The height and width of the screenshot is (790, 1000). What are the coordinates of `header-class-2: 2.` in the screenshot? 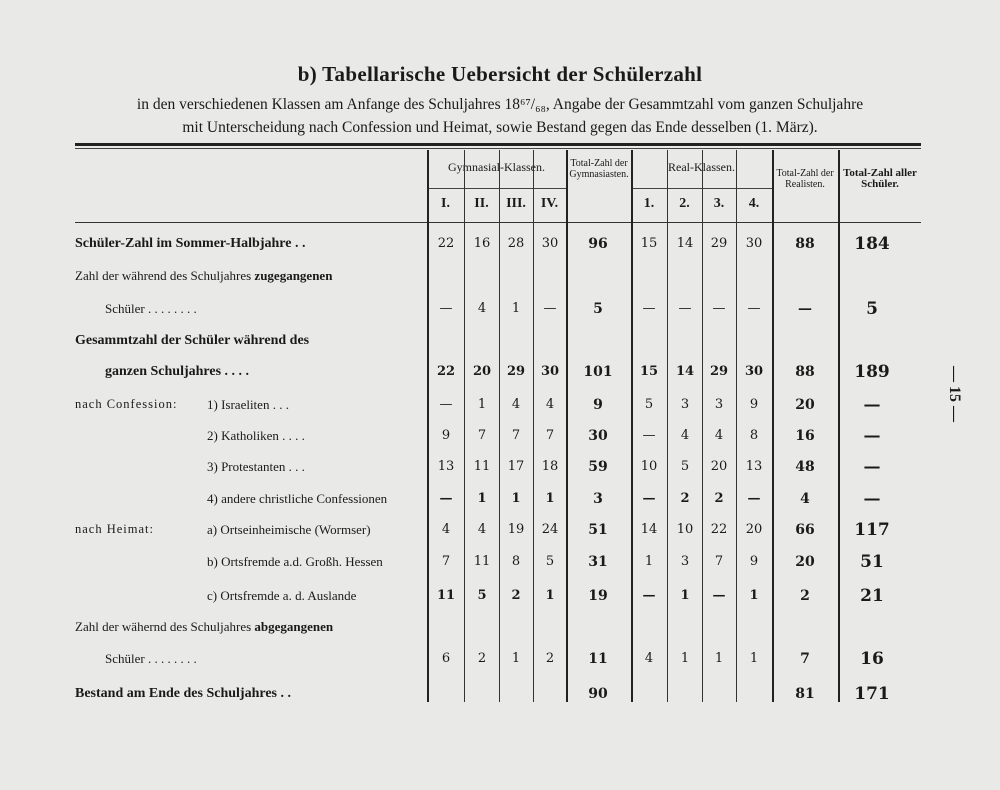 It's located at (684, 203).